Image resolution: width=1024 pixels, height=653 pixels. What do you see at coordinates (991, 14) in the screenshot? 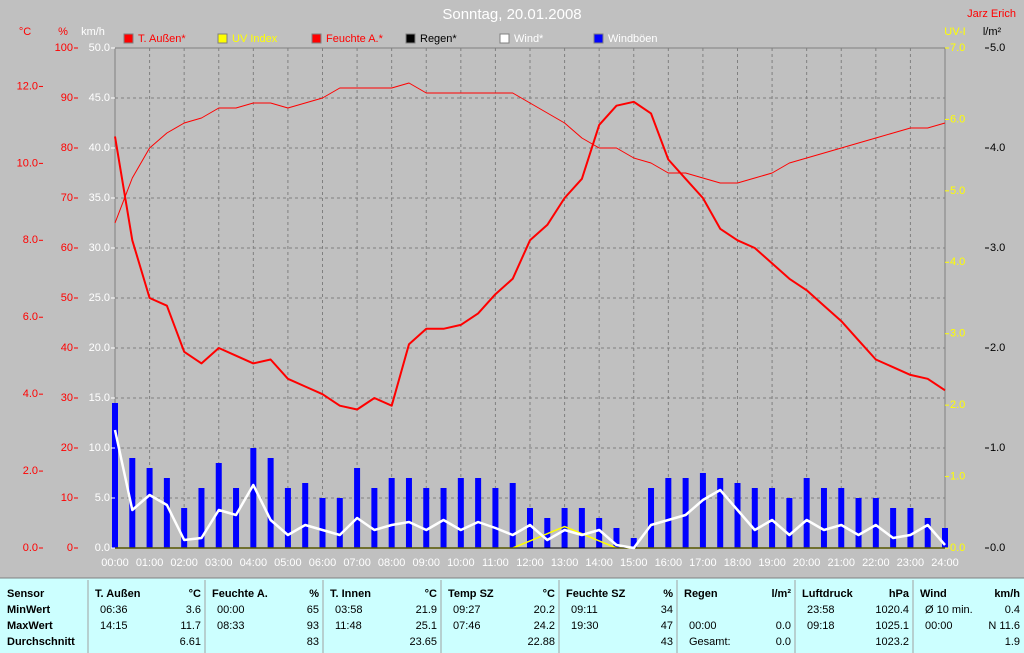
I see `author: Jarz Erich` at bounding box center [991, 14].